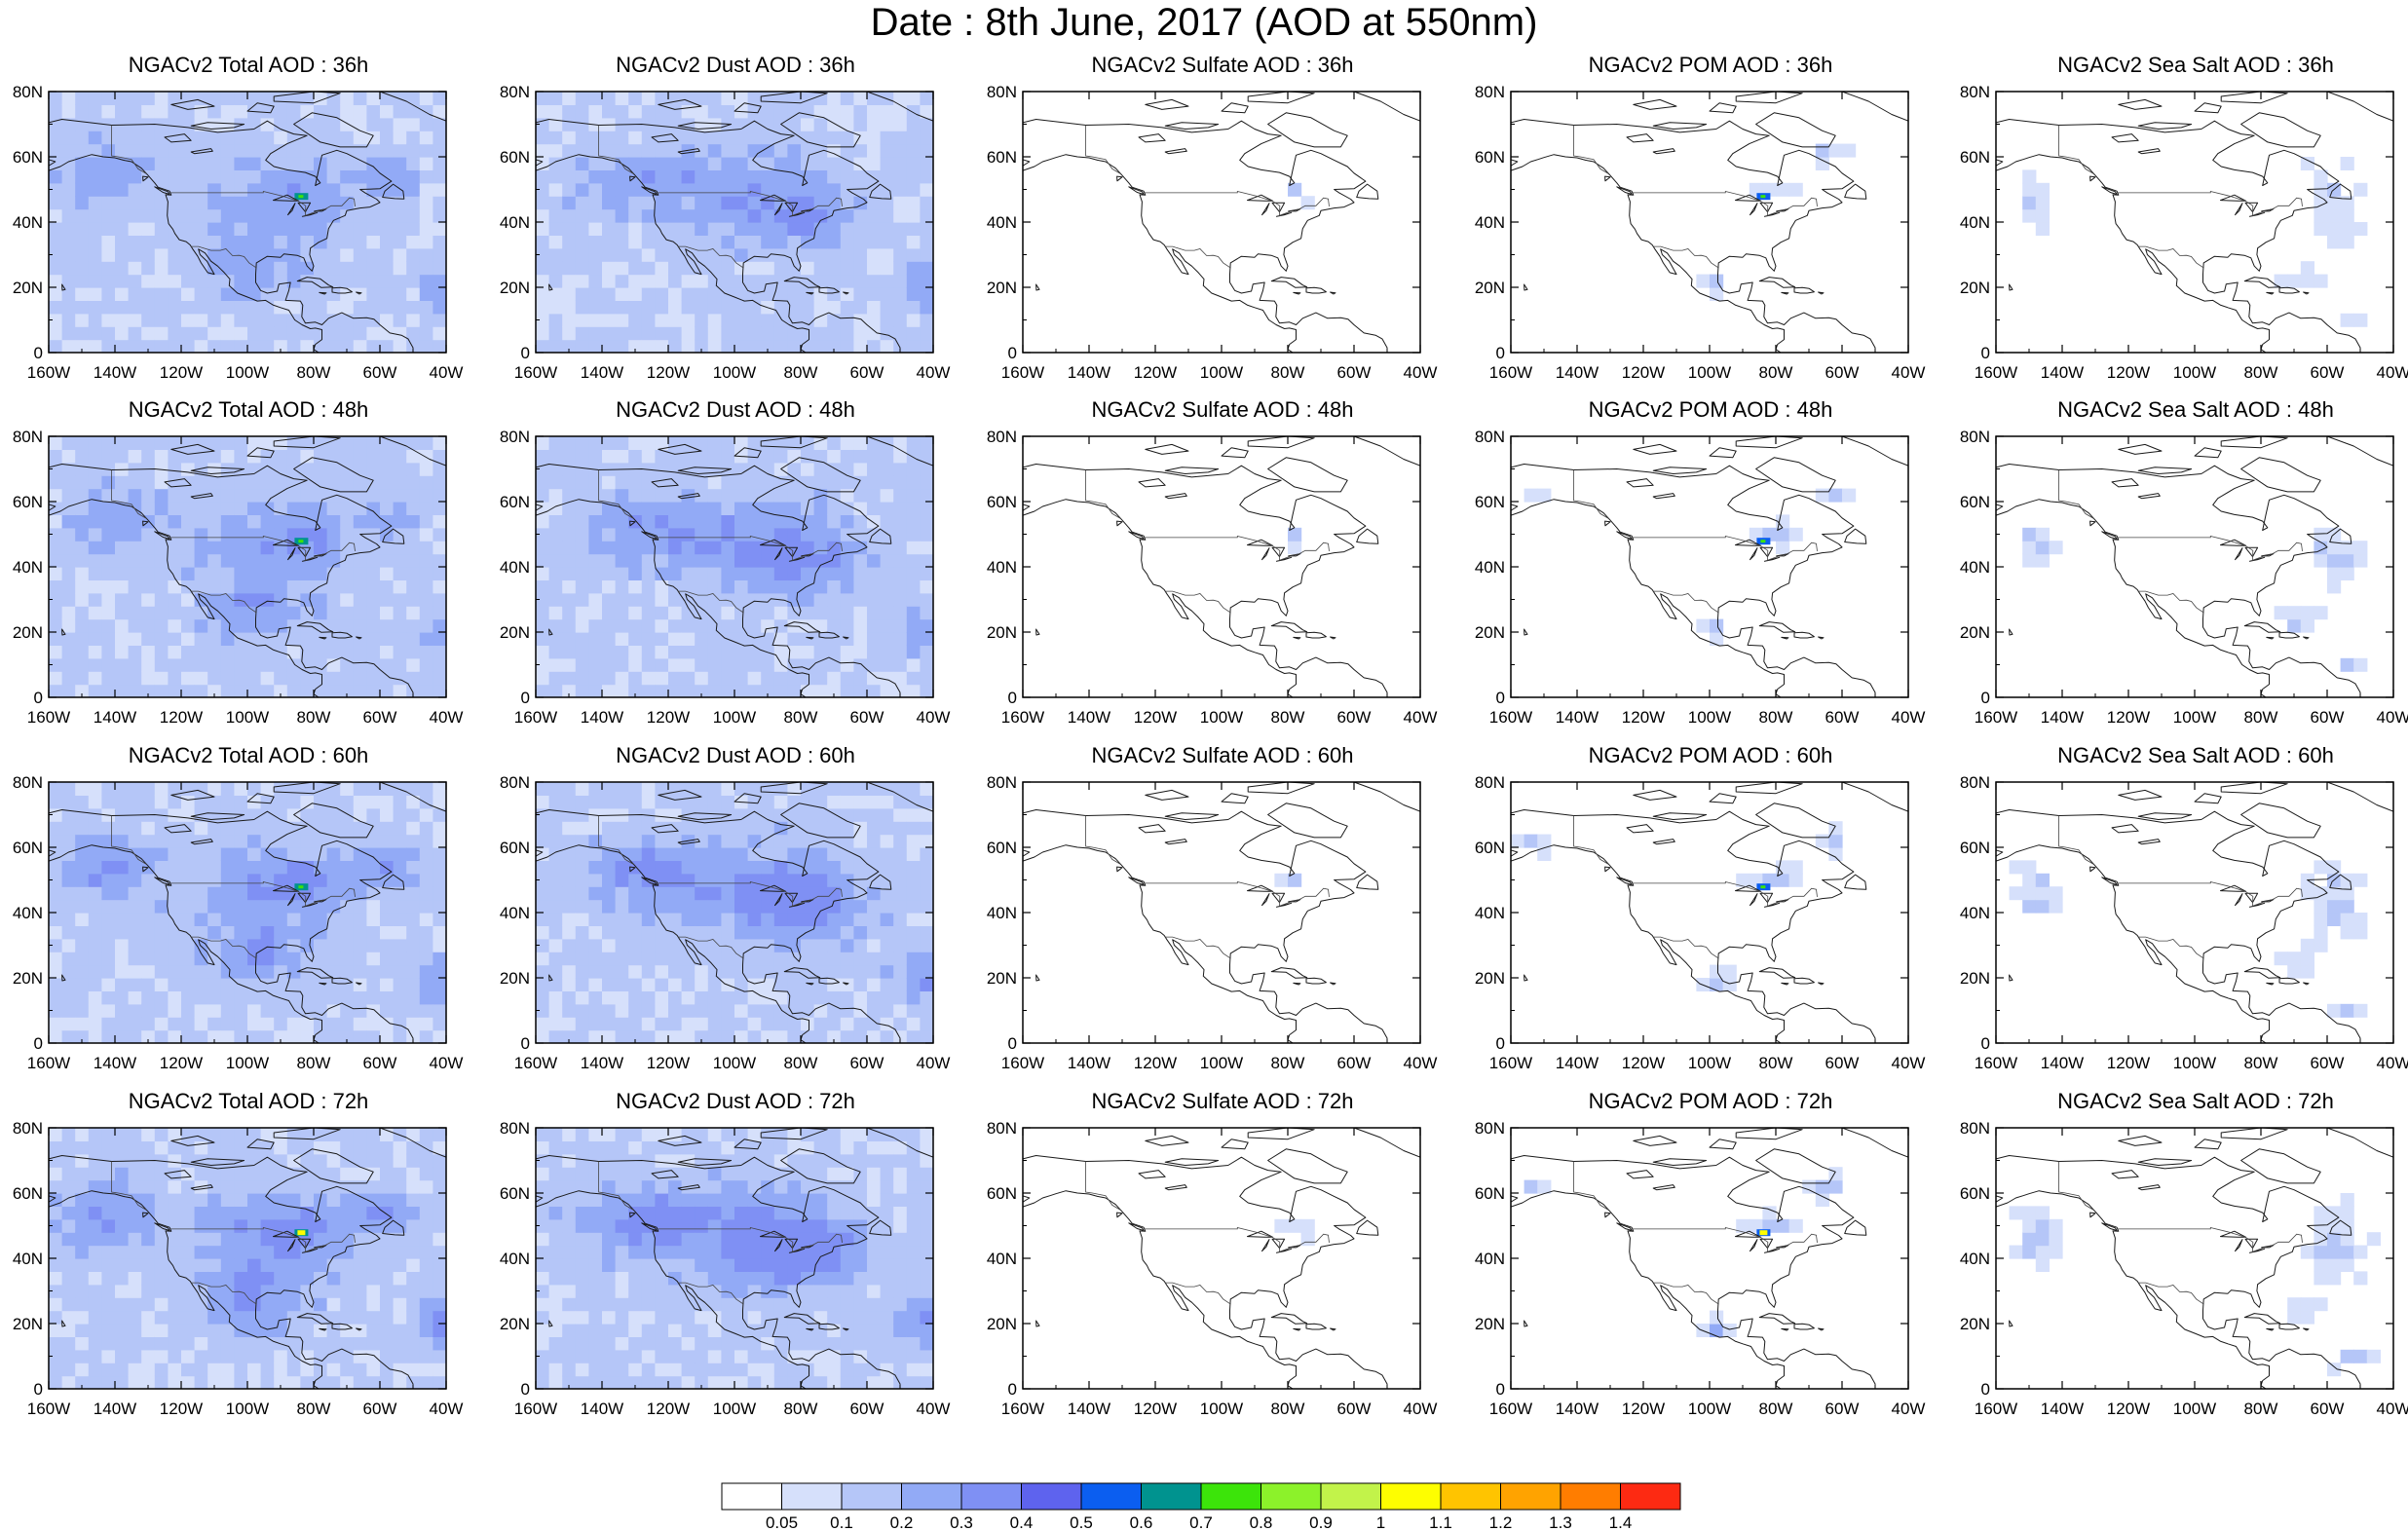  I want to click on aod-field, so click(734, 912).